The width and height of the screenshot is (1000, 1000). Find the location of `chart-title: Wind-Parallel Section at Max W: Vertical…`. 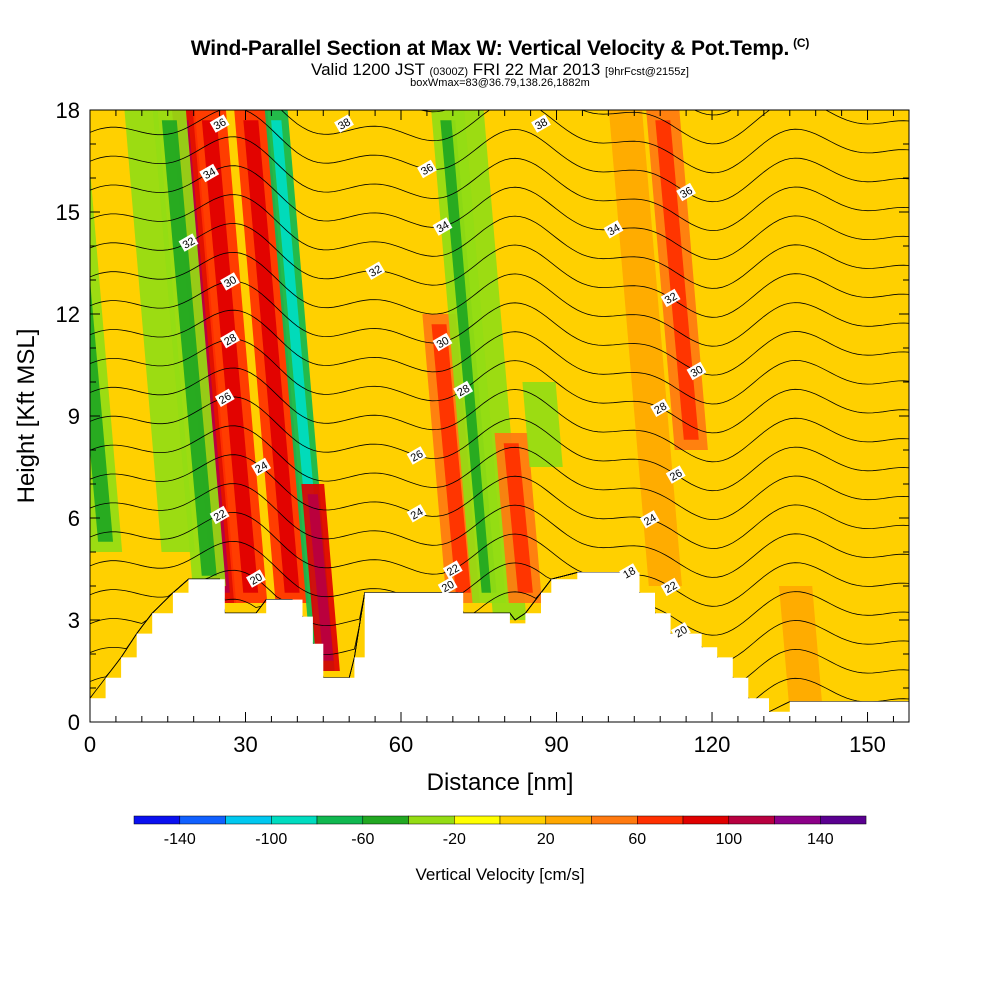

chart-title: Wind-Parallel Section at Max W: Vertical… is located at coordinates (500, 48).